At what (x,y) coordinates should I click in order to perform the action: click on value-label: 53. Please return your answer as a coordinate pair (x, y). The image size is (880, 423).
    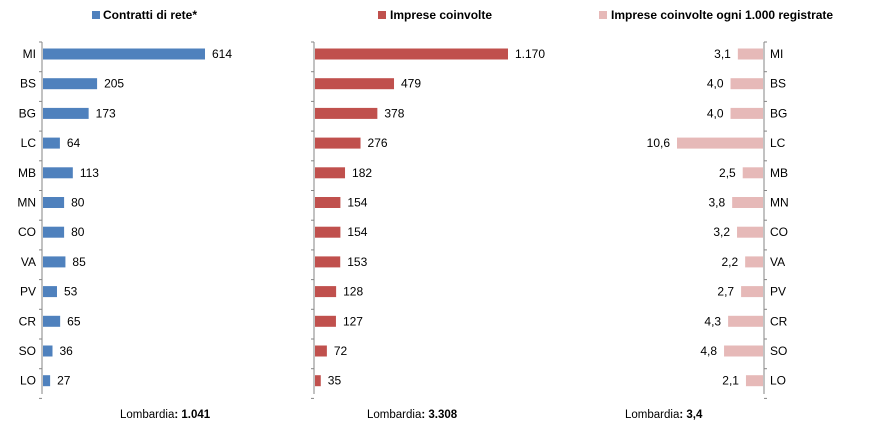
    Looking at the image, I should click on (71, 292).